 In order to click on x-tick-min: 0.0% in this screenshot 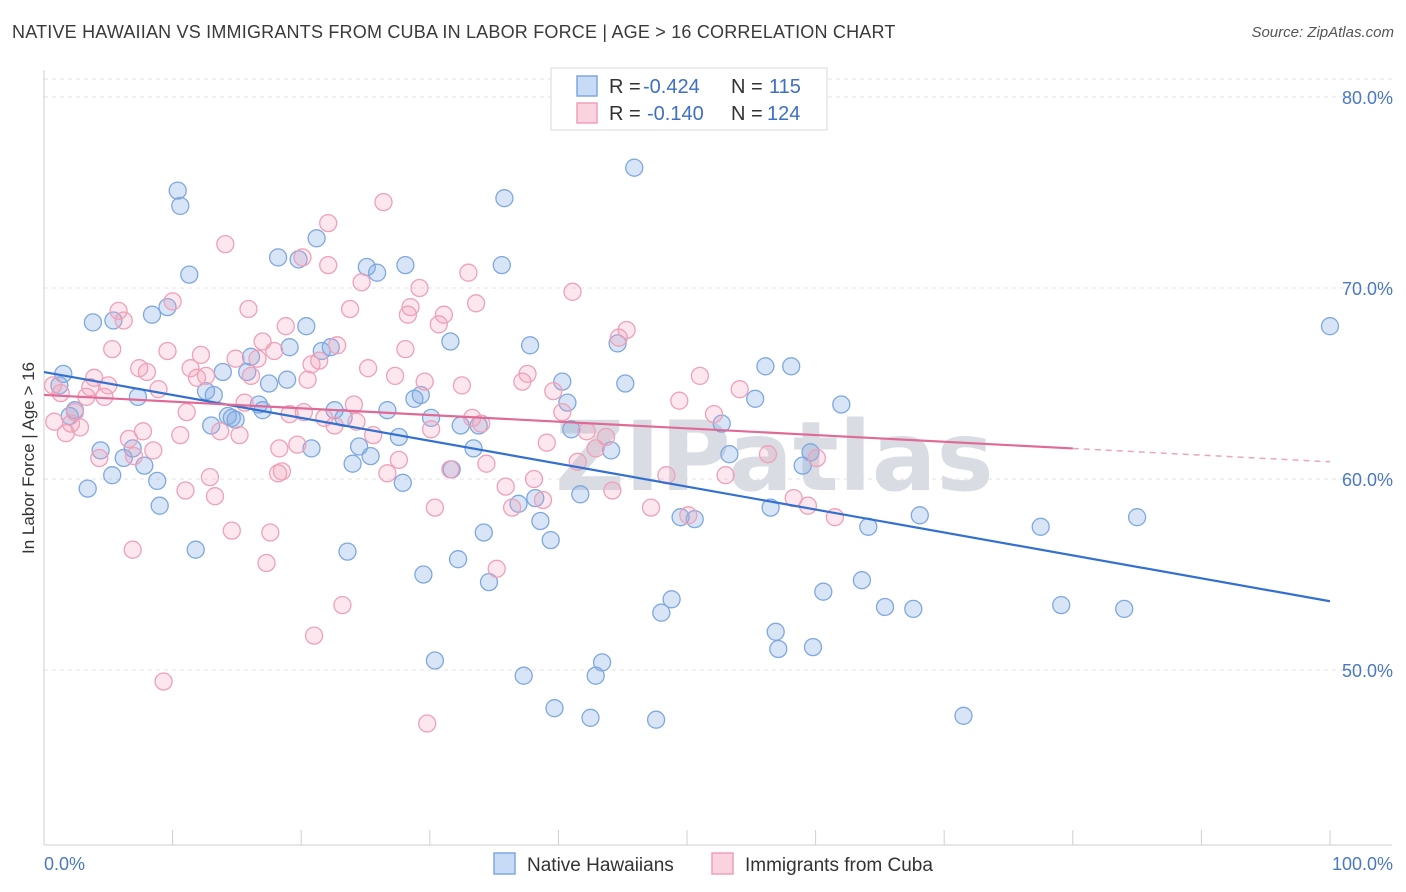, I will do `click(64, 864)`.